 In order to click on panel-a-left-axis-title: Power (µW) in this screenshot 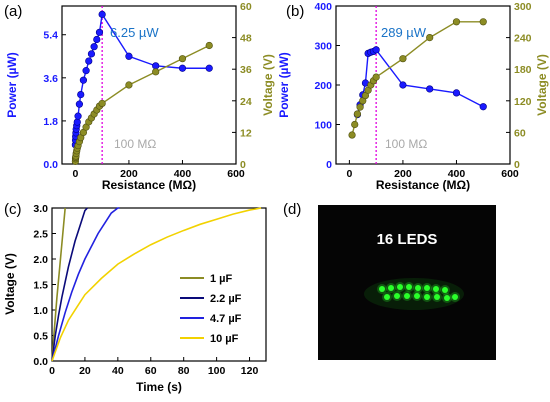, I will do `click(12, 85)`.